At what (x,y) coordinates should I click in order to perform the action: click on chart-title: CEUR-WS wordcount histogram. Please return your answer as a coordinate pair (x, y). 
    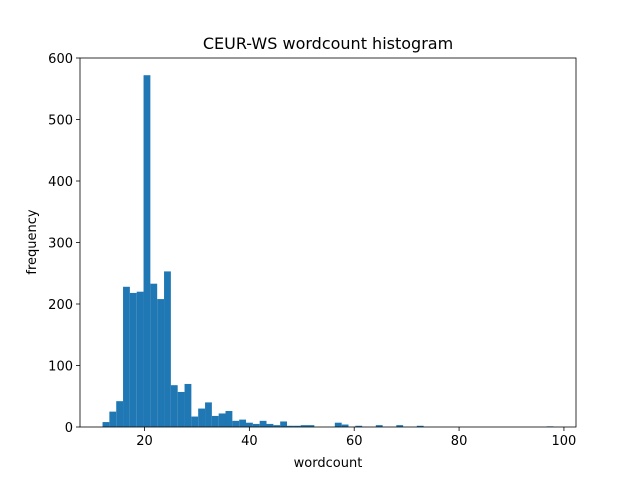
    Looking at the image, I should click on (328, 43).